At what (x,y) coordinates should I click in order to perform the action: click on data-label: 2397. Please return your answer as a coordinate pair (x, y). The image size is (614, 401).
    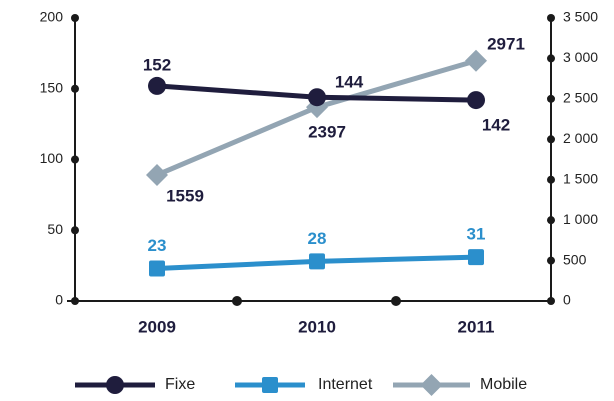
    Looking at the image, I should click on (327, 132).